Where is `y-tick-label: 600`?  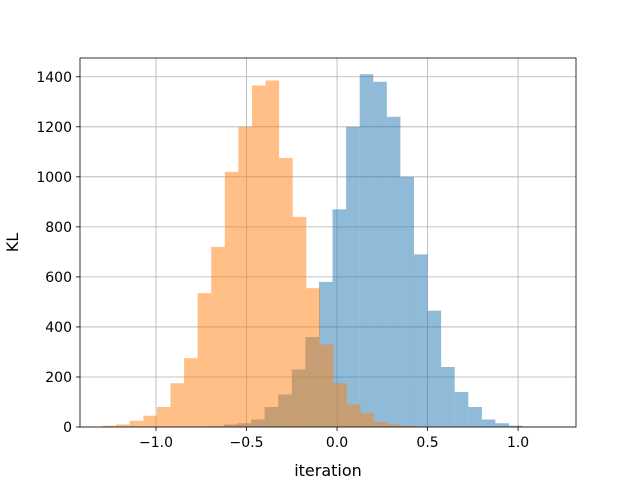 y-tick-label: 600 is located at coordinates (58, 278).